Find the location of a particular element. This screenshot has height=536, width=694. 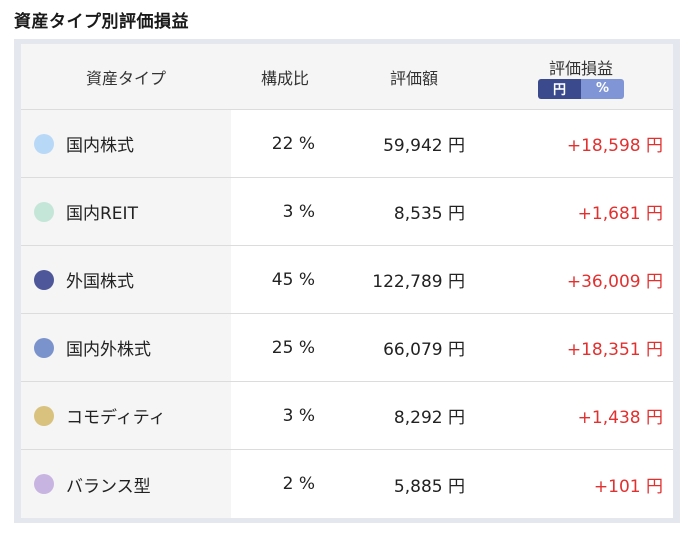

table-row: 国内外株式 25 % 66,079 円 +18,351 円 is located at coordinates (347, 348).